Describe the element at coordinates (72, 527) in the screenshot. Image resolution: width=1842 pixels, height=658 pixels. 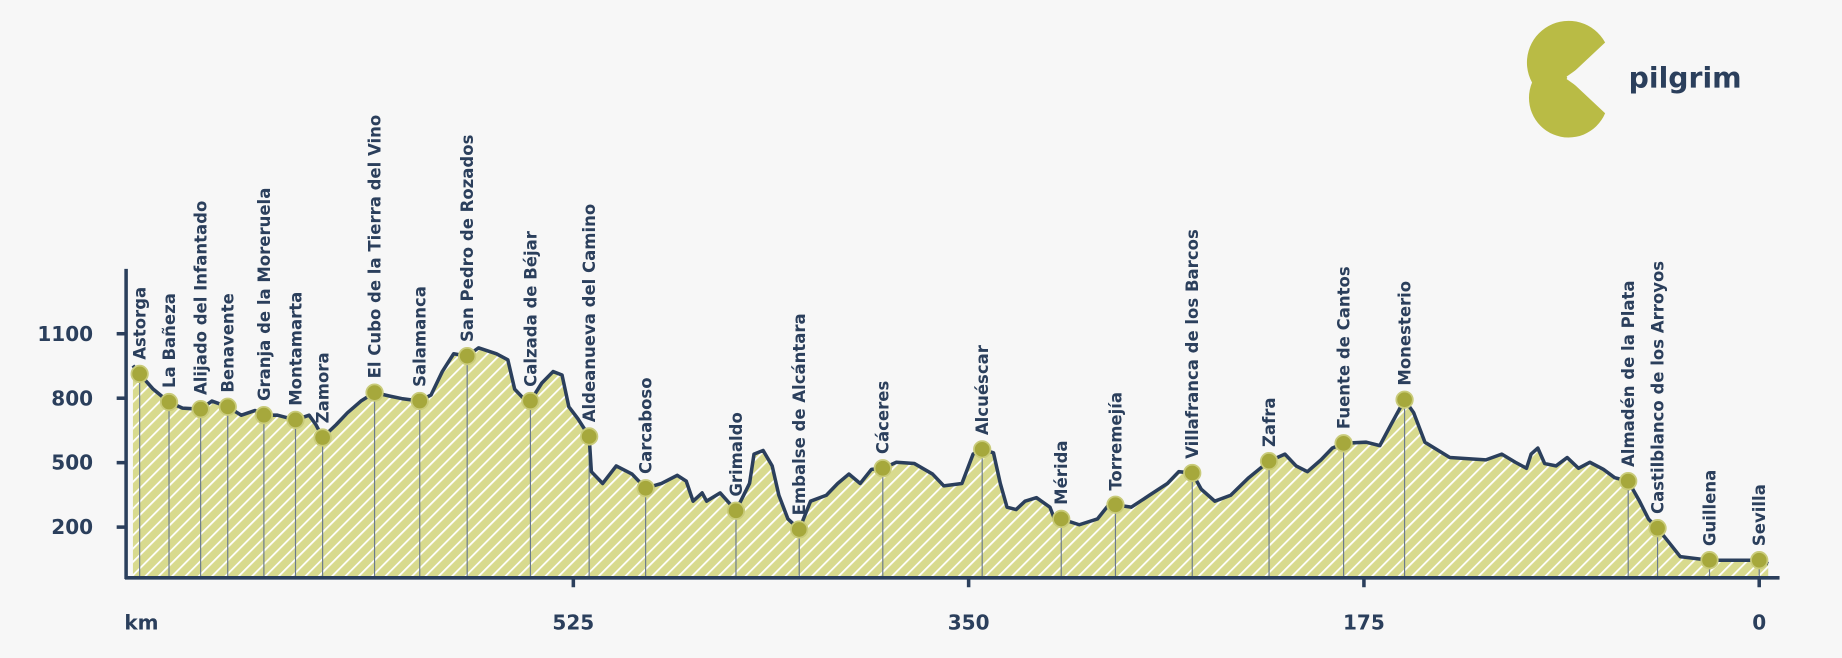
I see `y-tick-label: 200` at that location.